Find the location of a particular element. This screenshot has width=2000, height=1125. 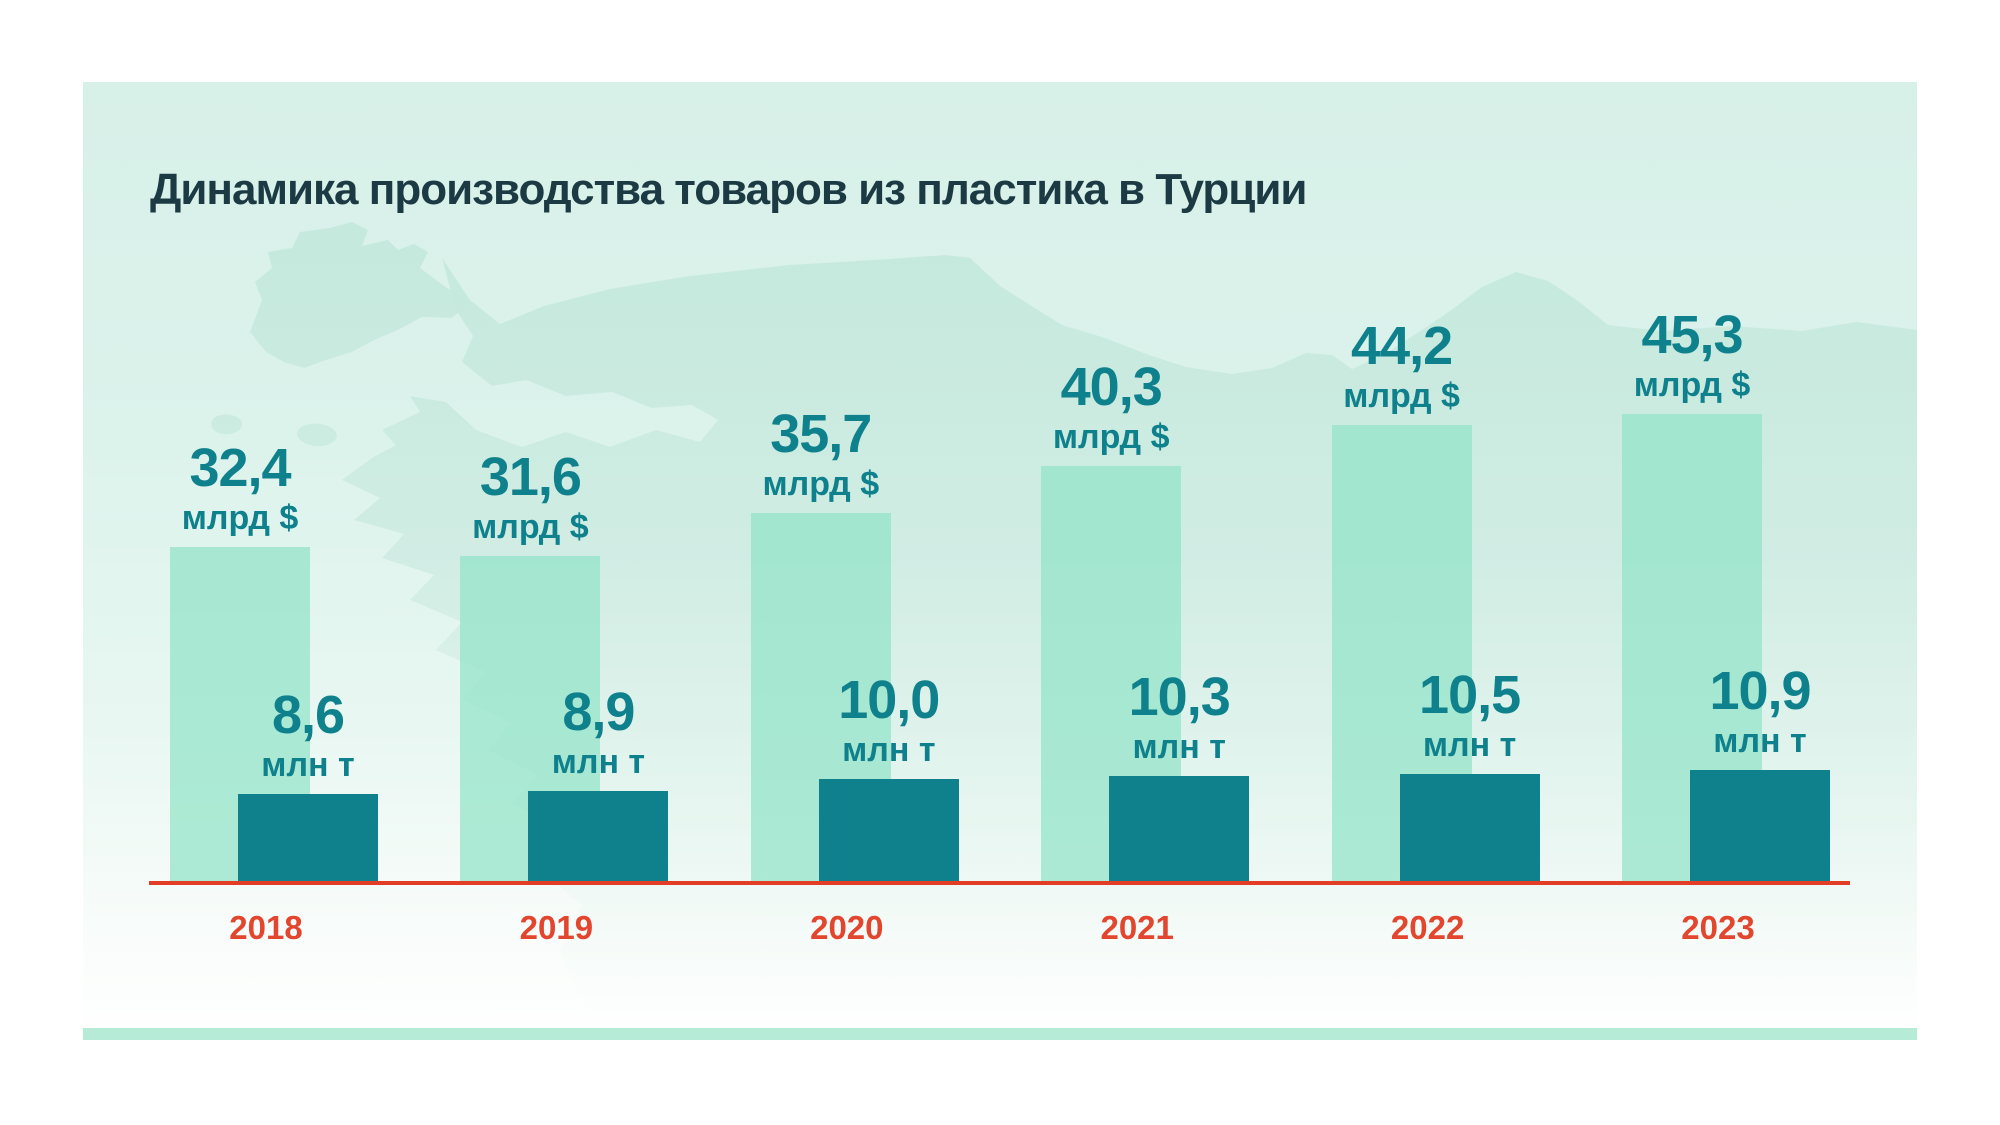

usd-value-stack-2020: 35,7 млрд $ is located at coordinates (820, 454).